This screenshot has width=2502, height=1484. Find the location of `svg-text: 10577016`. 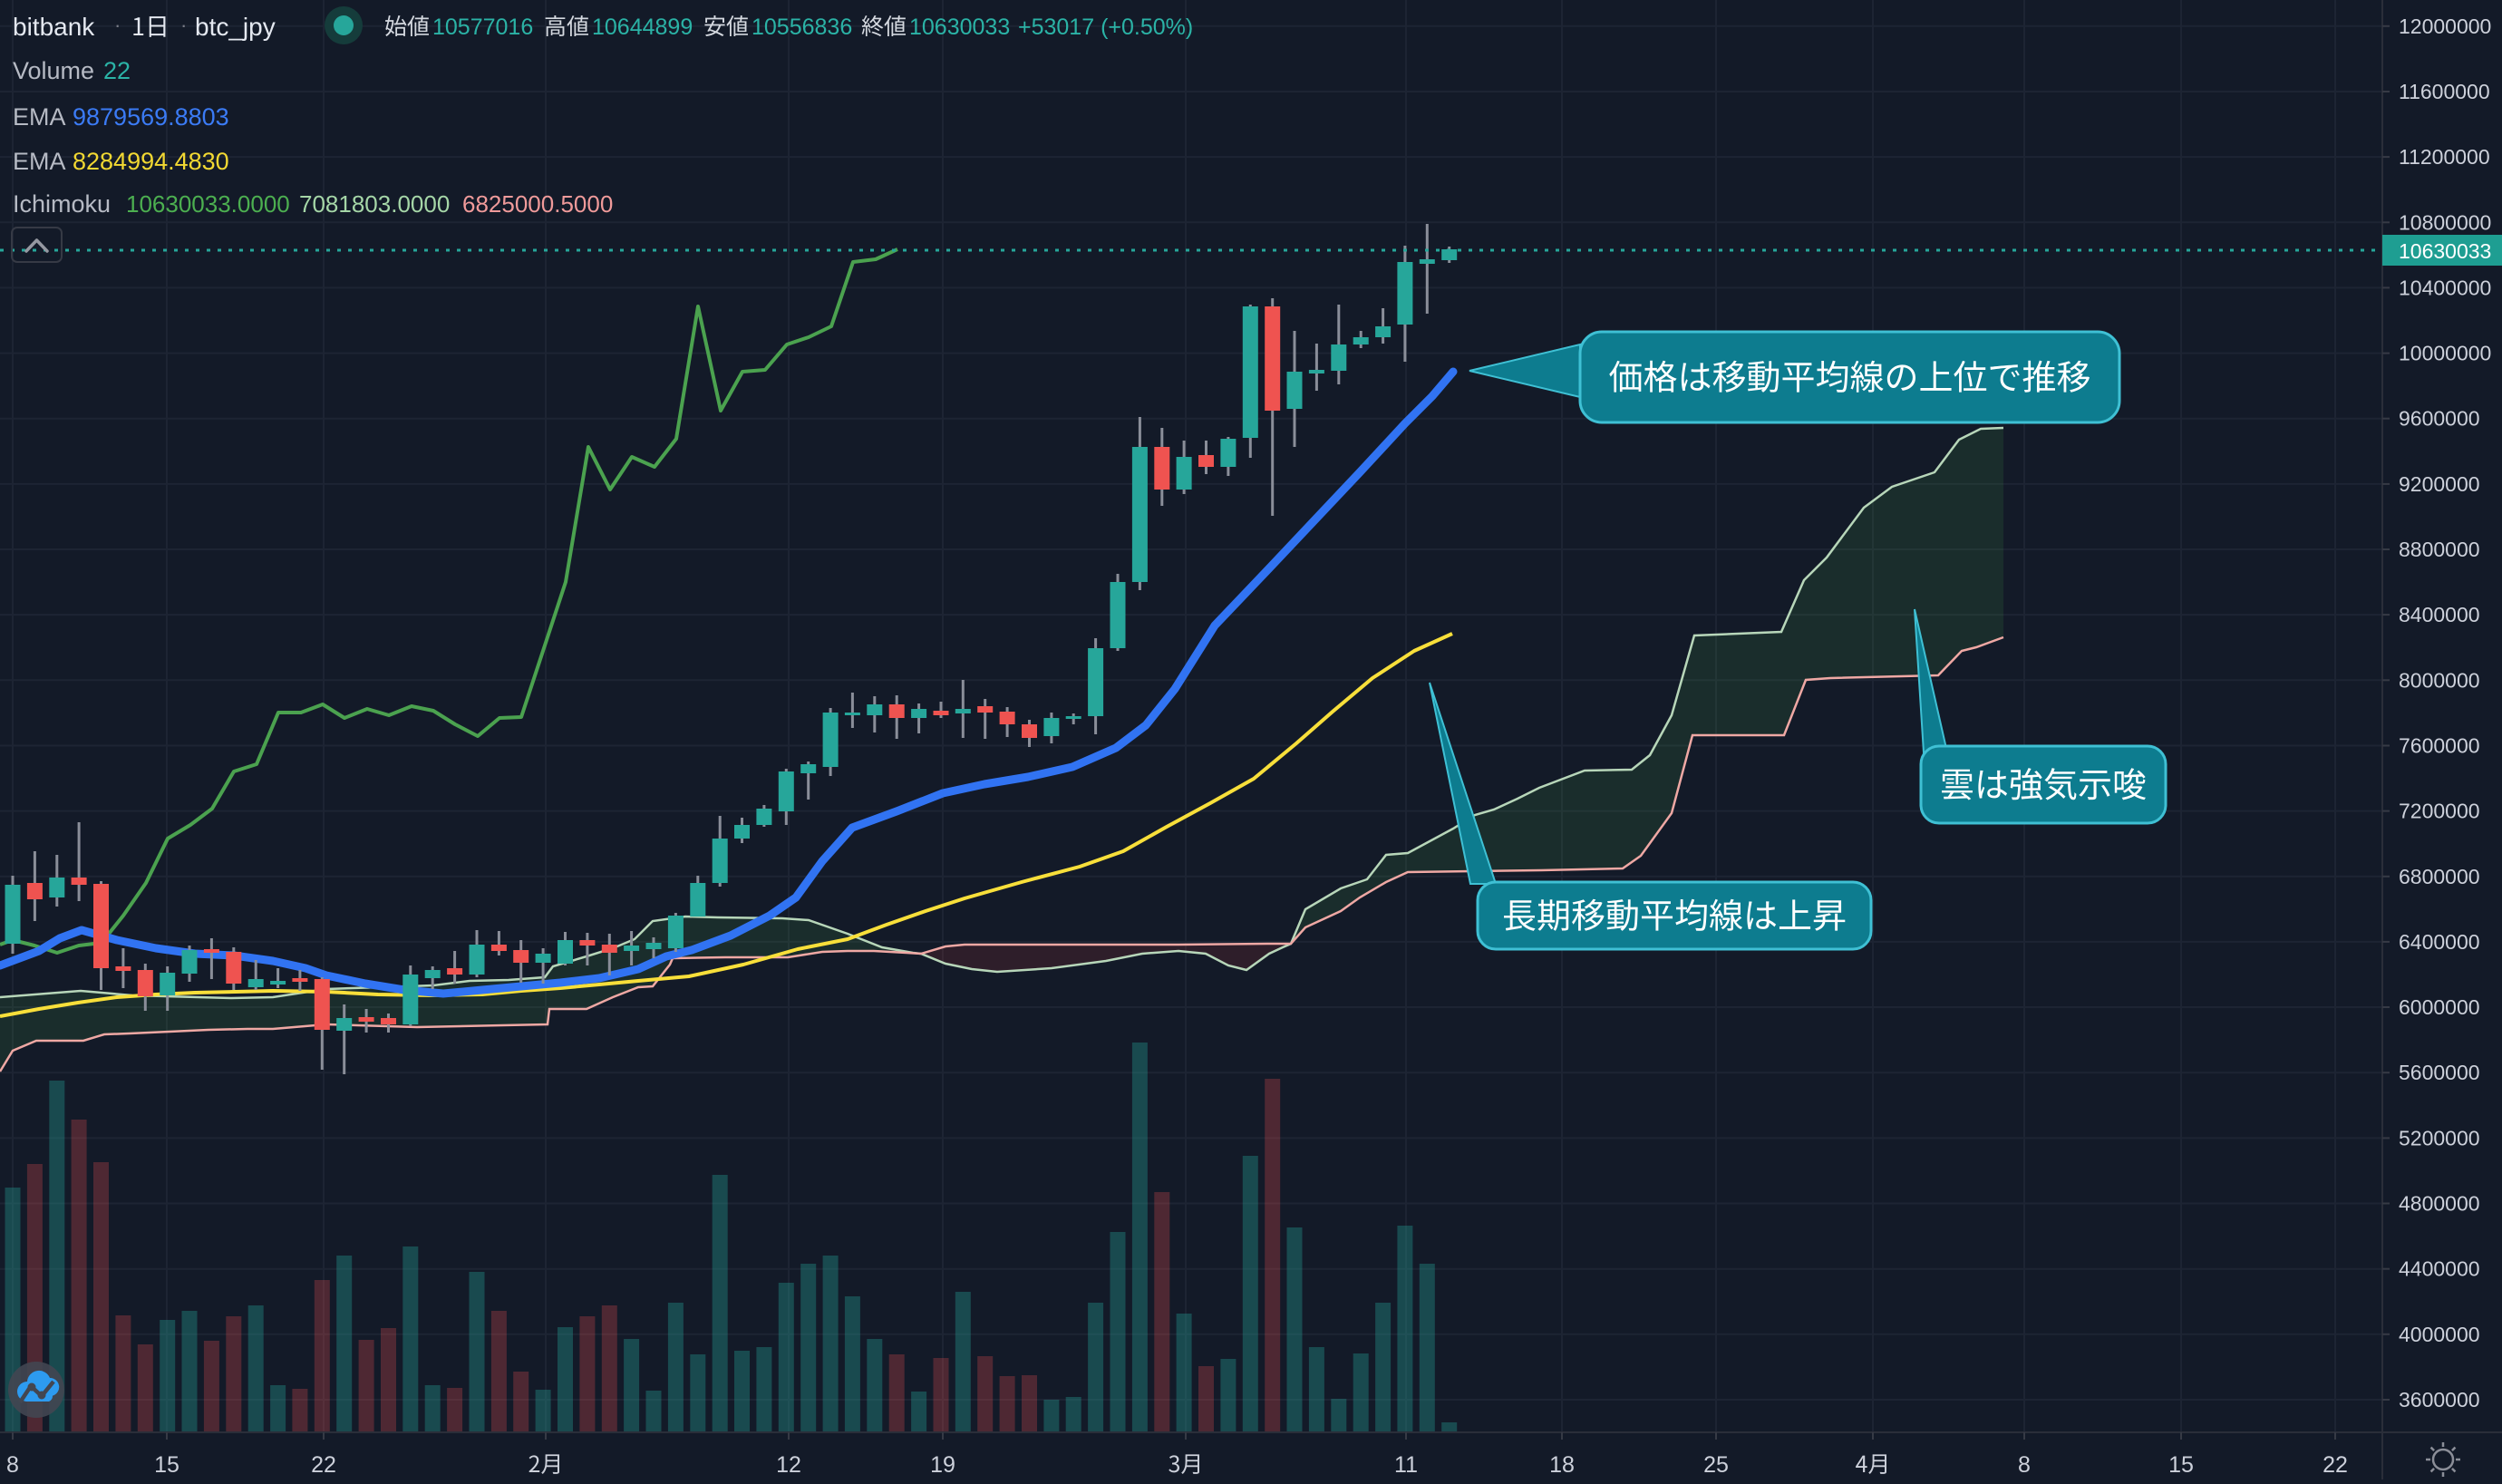

svg-text: 10577016 is located at coordinates (482, 27).